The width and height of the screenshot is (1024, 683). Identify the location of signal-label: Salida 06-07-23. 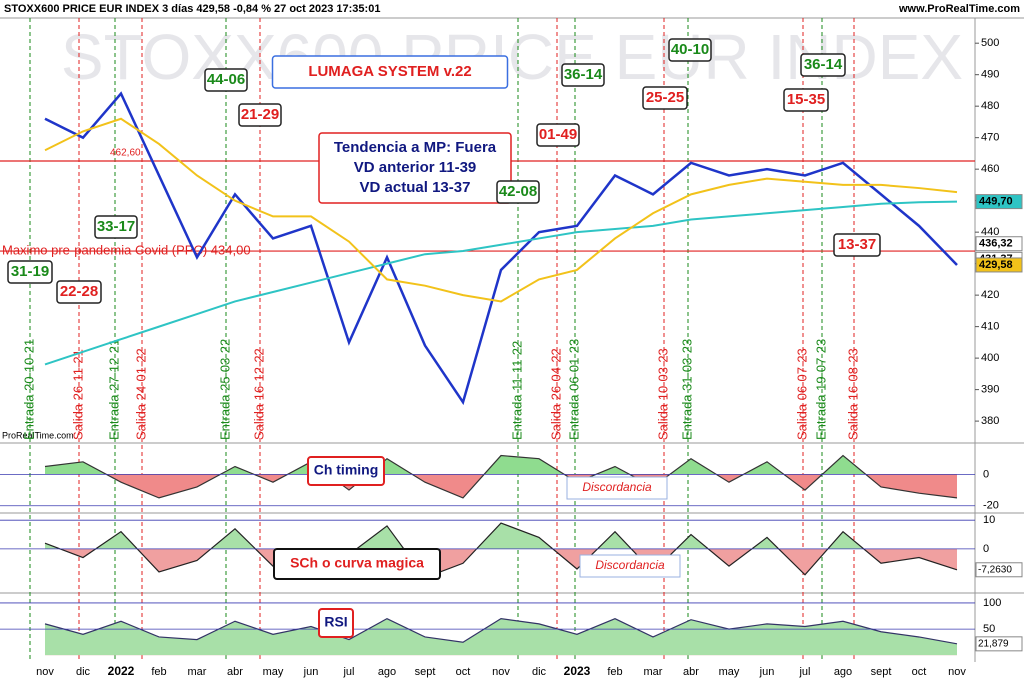
(801, 394).